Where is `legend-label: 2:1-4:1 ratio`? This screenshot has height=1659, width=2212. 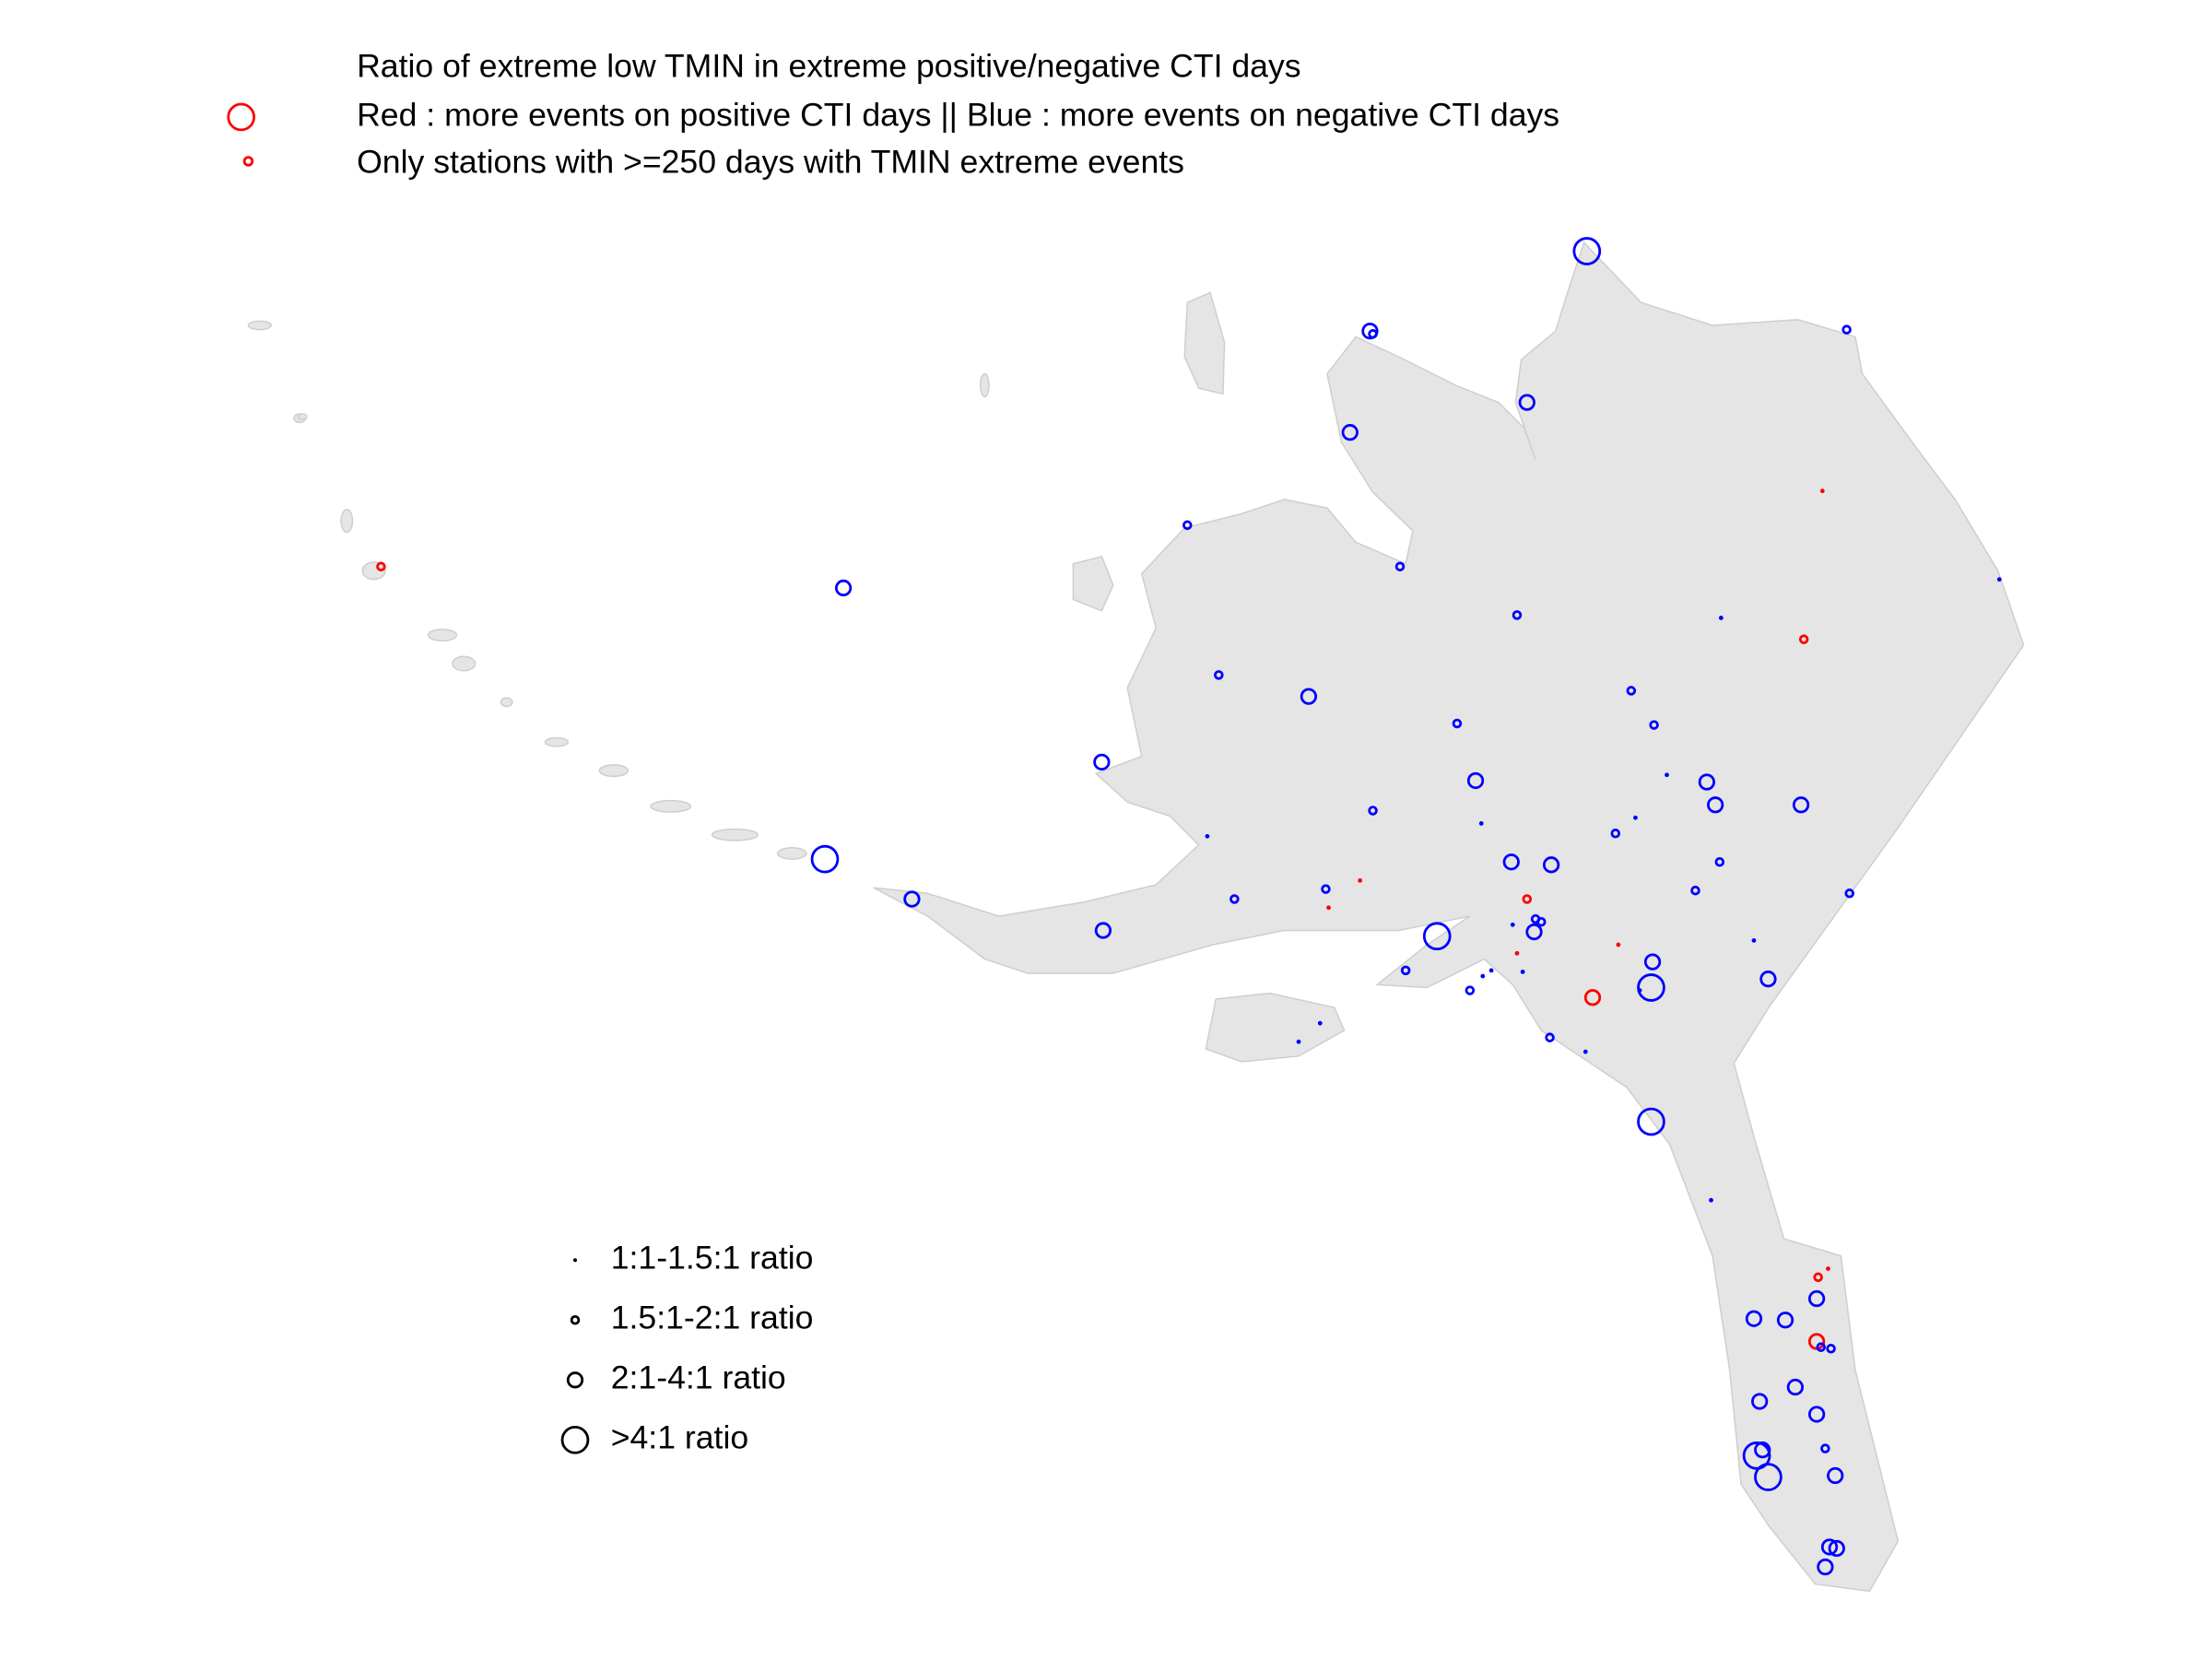 legend-label: 2:1-4:1 ratio is located at coordinates (698, 1377).